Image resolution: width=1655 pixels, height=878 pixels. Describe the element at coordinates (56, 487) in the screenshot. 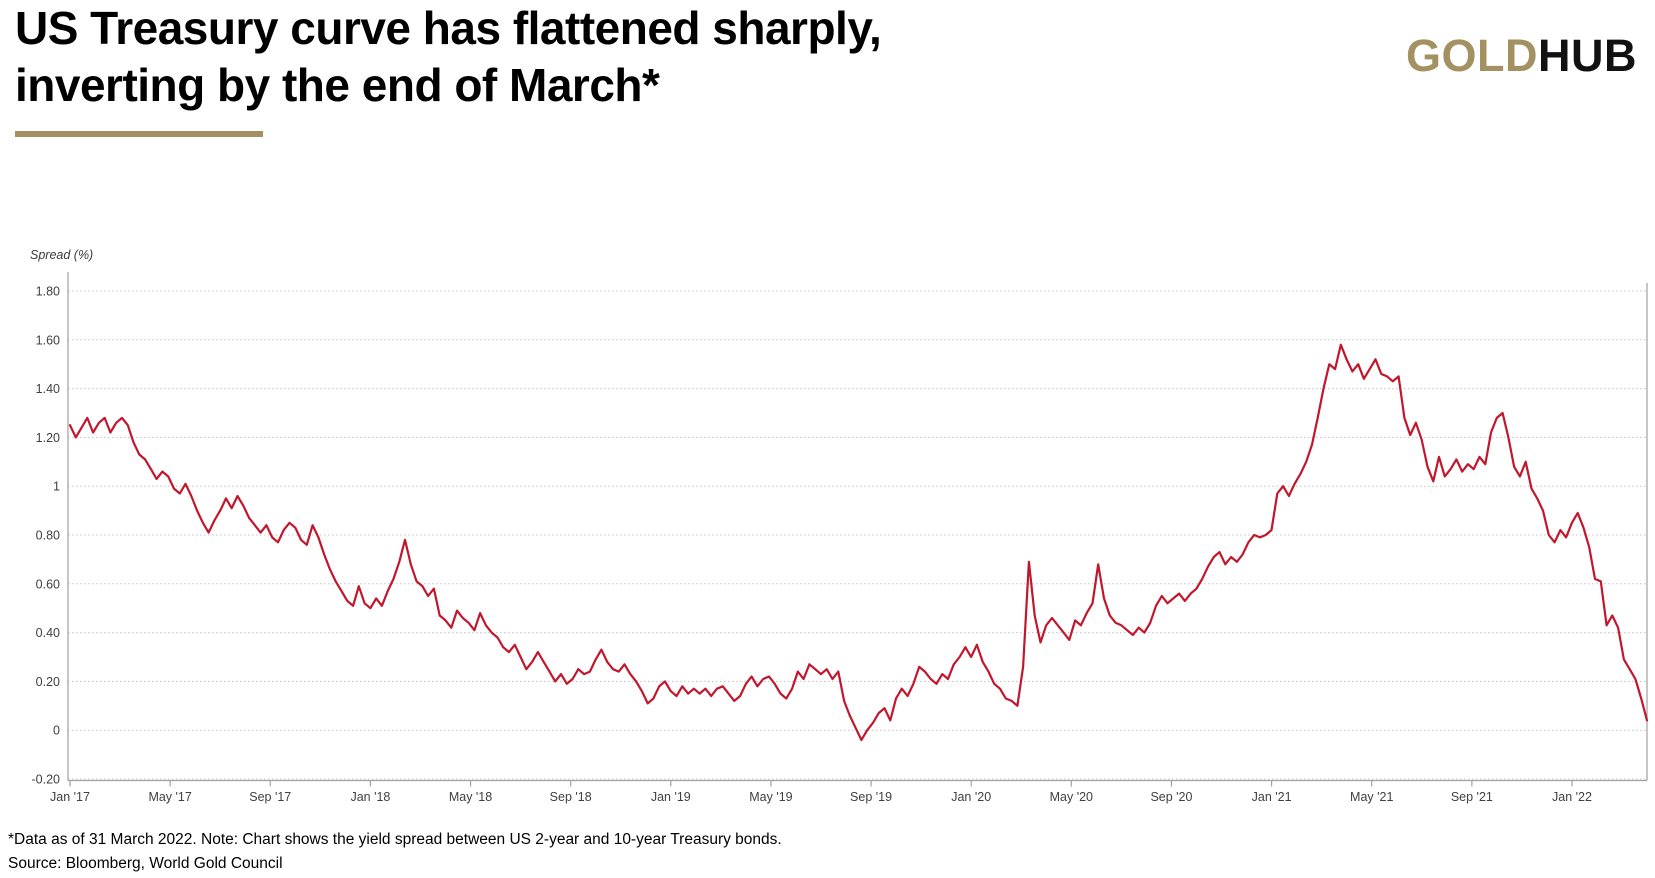

I see `y-tick-label: 1` at that location.